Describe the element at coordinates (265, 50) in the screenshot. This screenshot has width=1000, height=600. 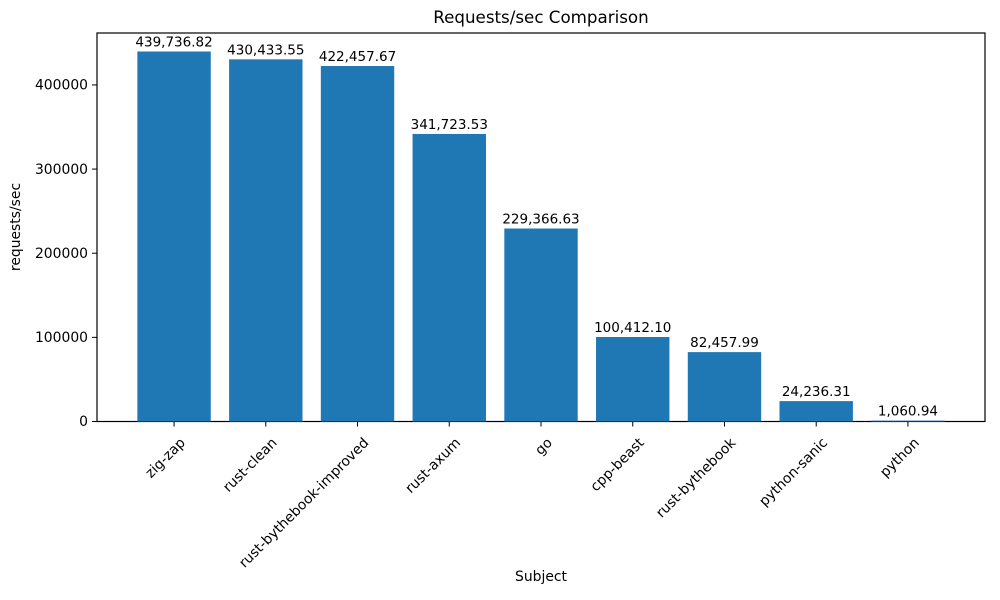
I see `value-label-rust-clean: 430,433.55` at that location.